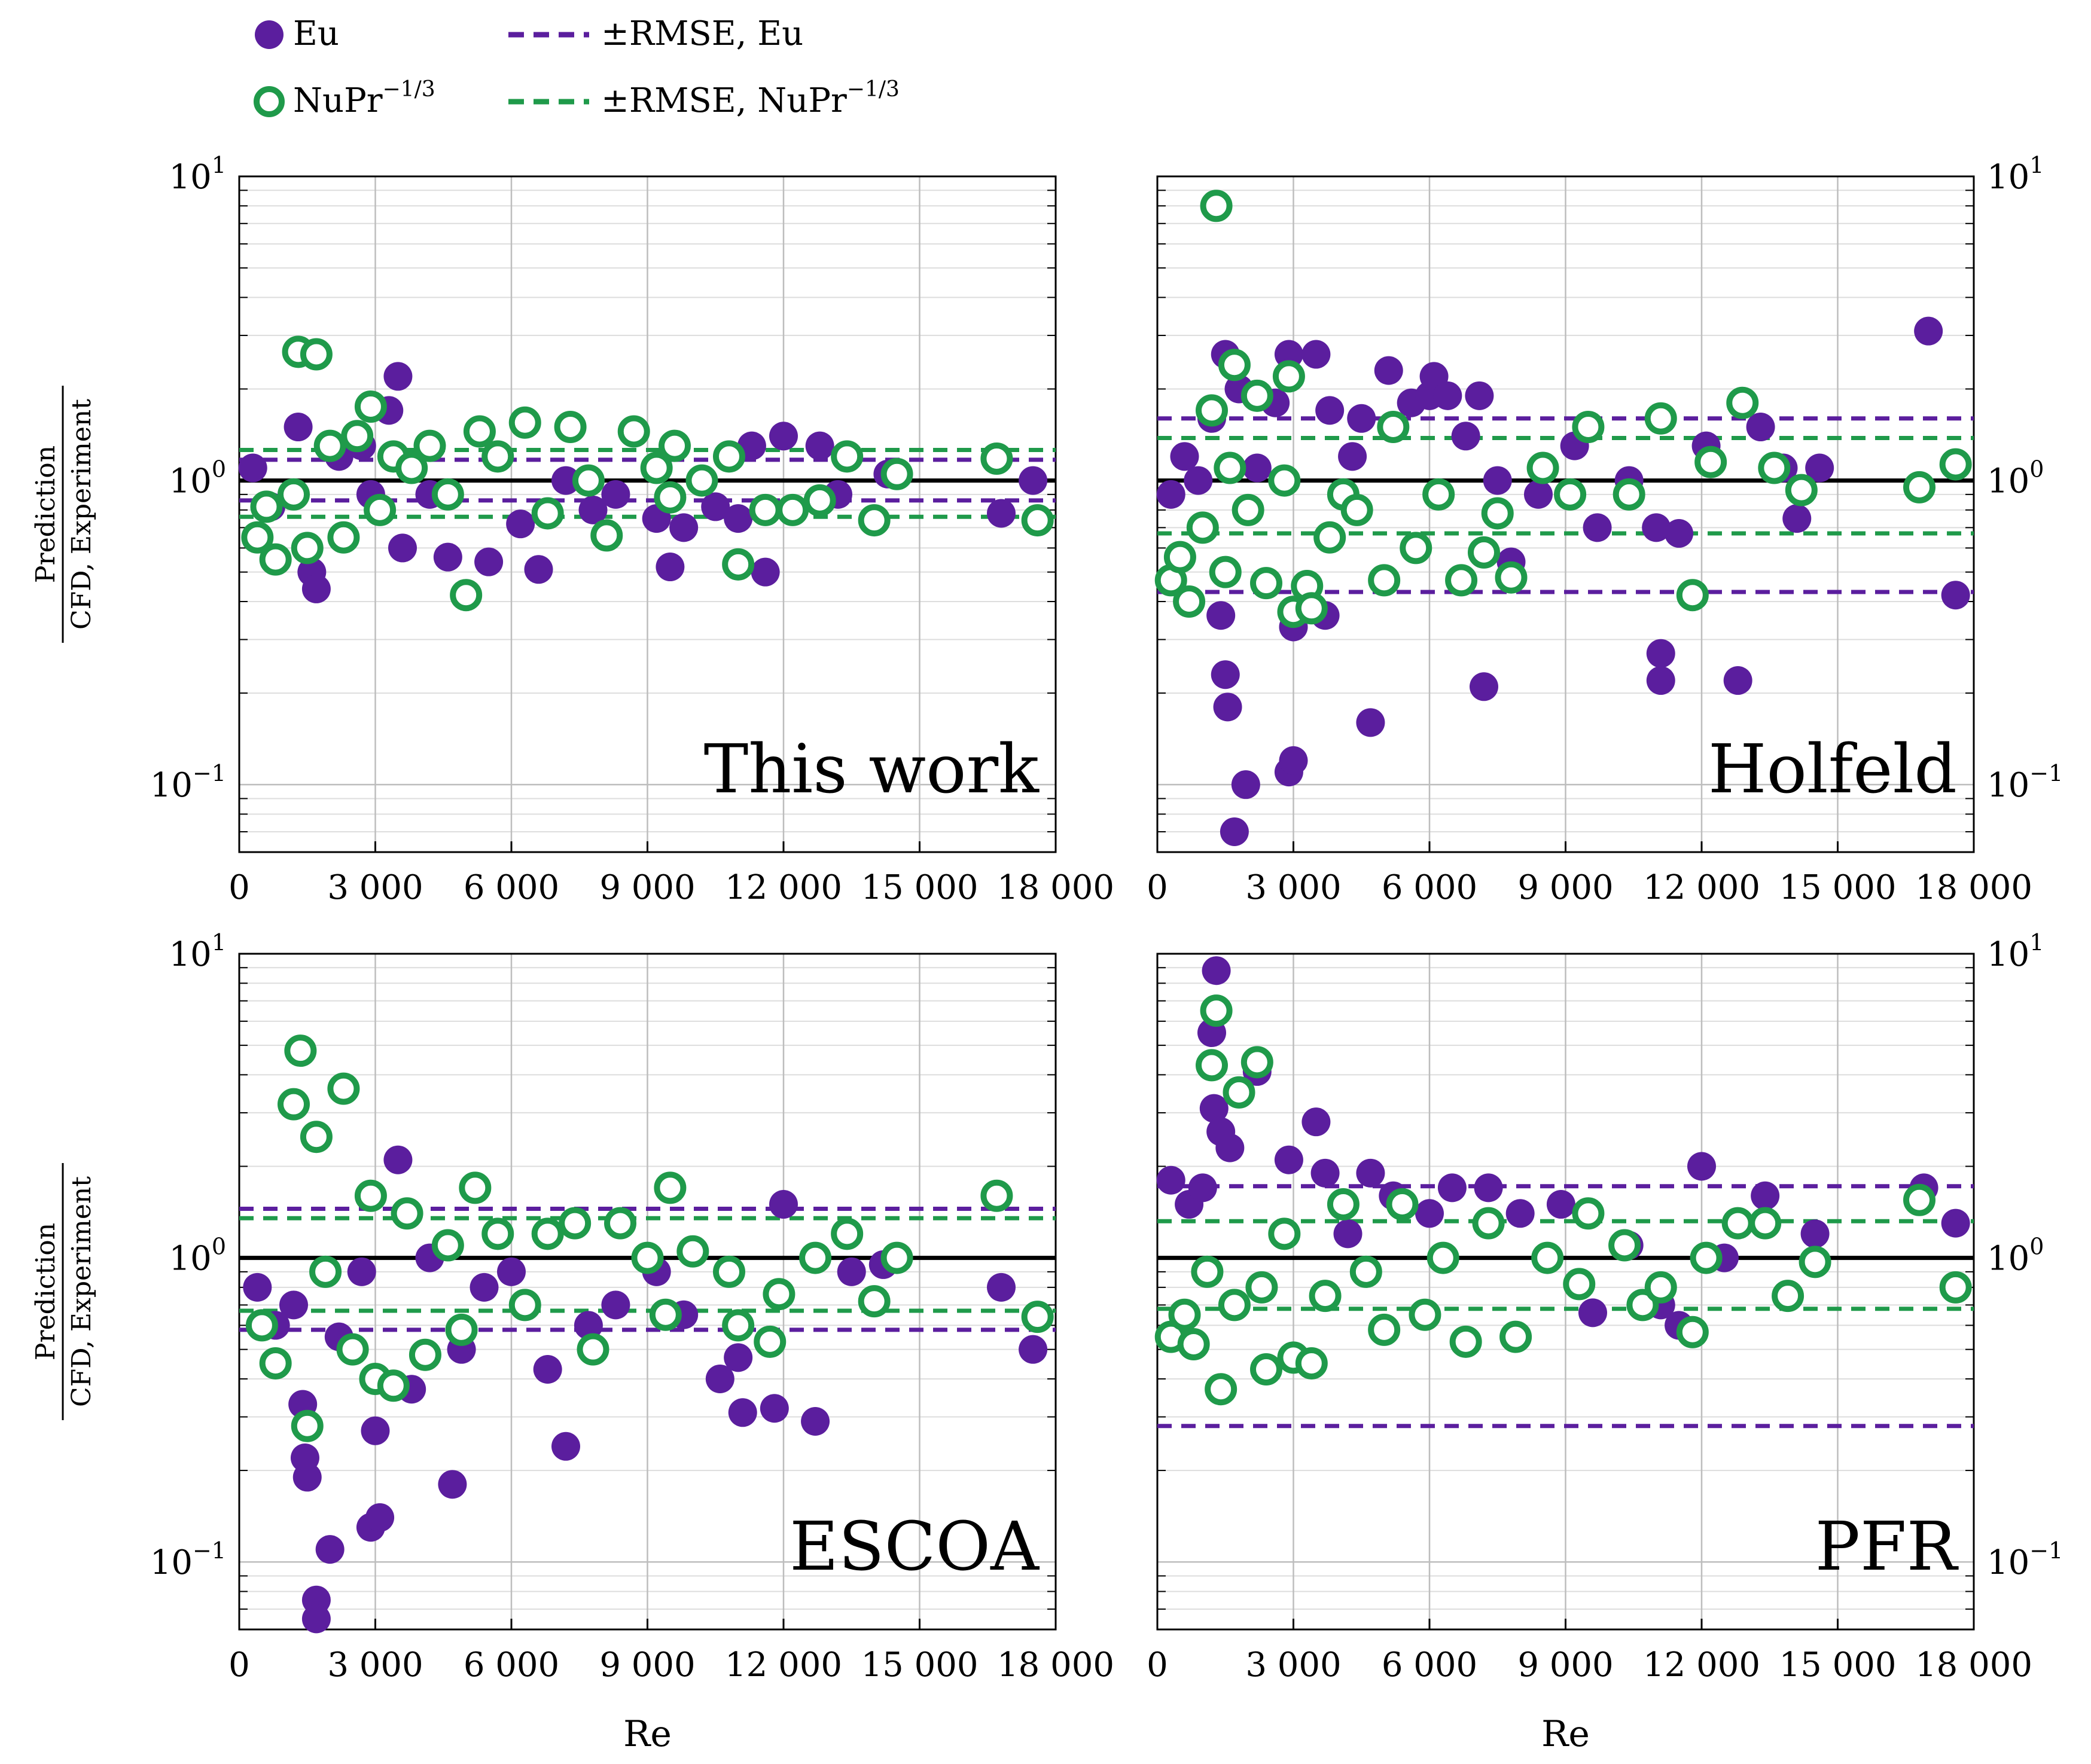 The height and width of the screenshot is (1764, 2091). I want to click on legend-eu-marker, so click(269, 34).